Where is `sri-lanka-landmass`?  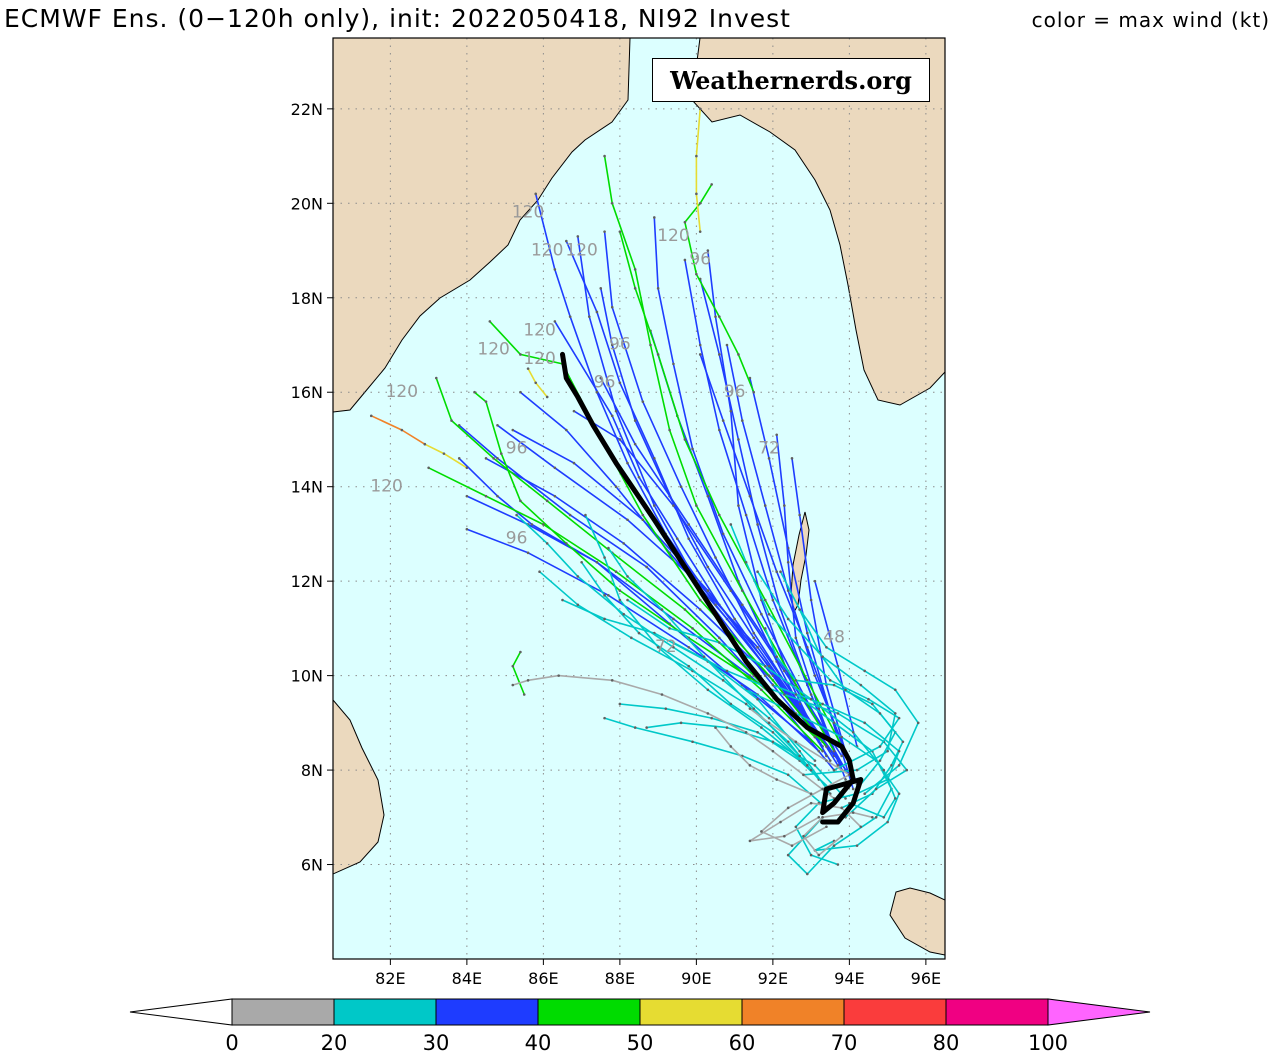 sri-lanka-landmass is located at coordinates (359, 787).